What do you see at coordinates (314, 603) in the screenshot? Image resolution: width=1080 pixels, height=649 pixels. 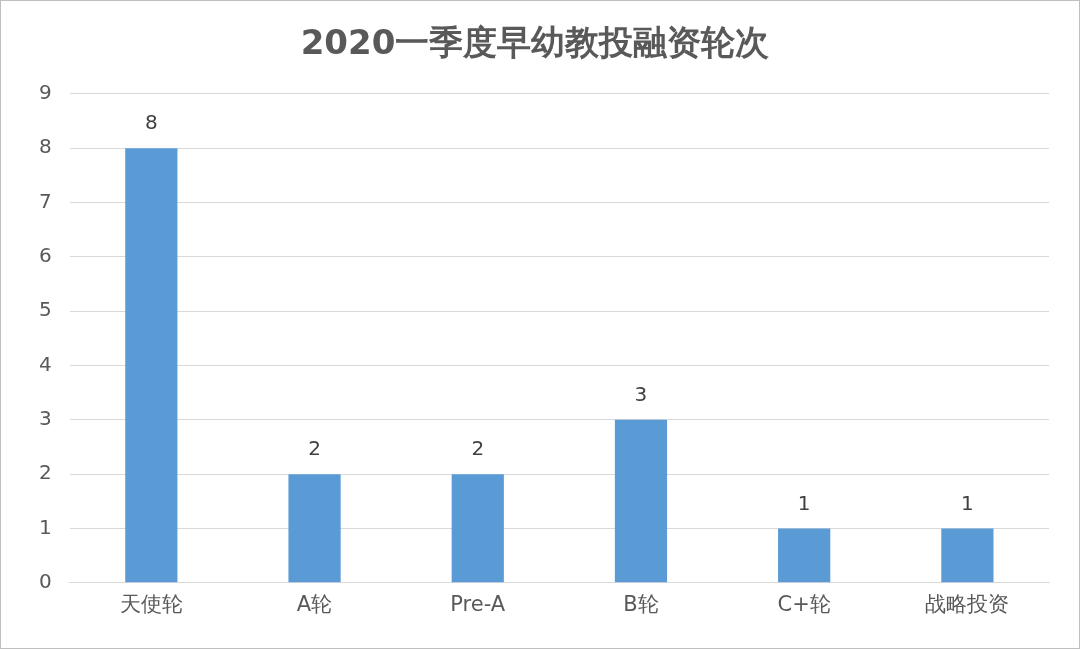 I see `x-tick-label: A轮` at bounding box center [314, 603].